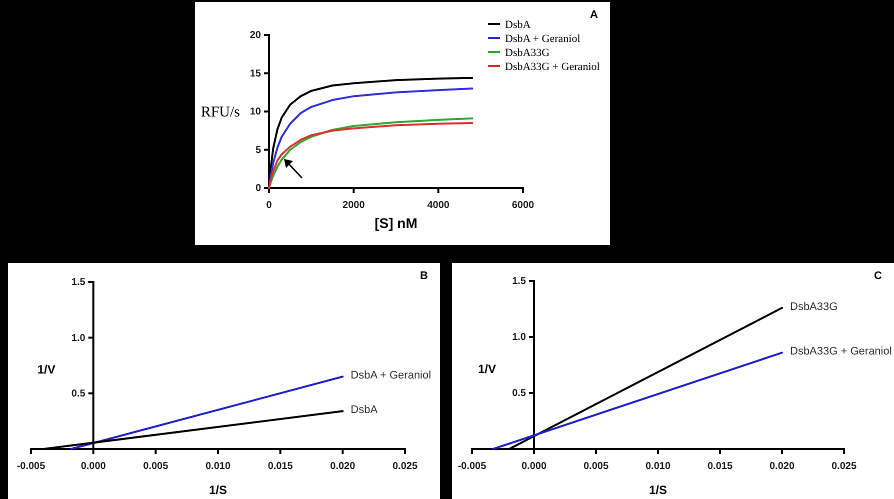 This screenshot has height=499, width=894. Describe the element at coordinates (878, 276) in the screenshot. I see `text: C` at that location.